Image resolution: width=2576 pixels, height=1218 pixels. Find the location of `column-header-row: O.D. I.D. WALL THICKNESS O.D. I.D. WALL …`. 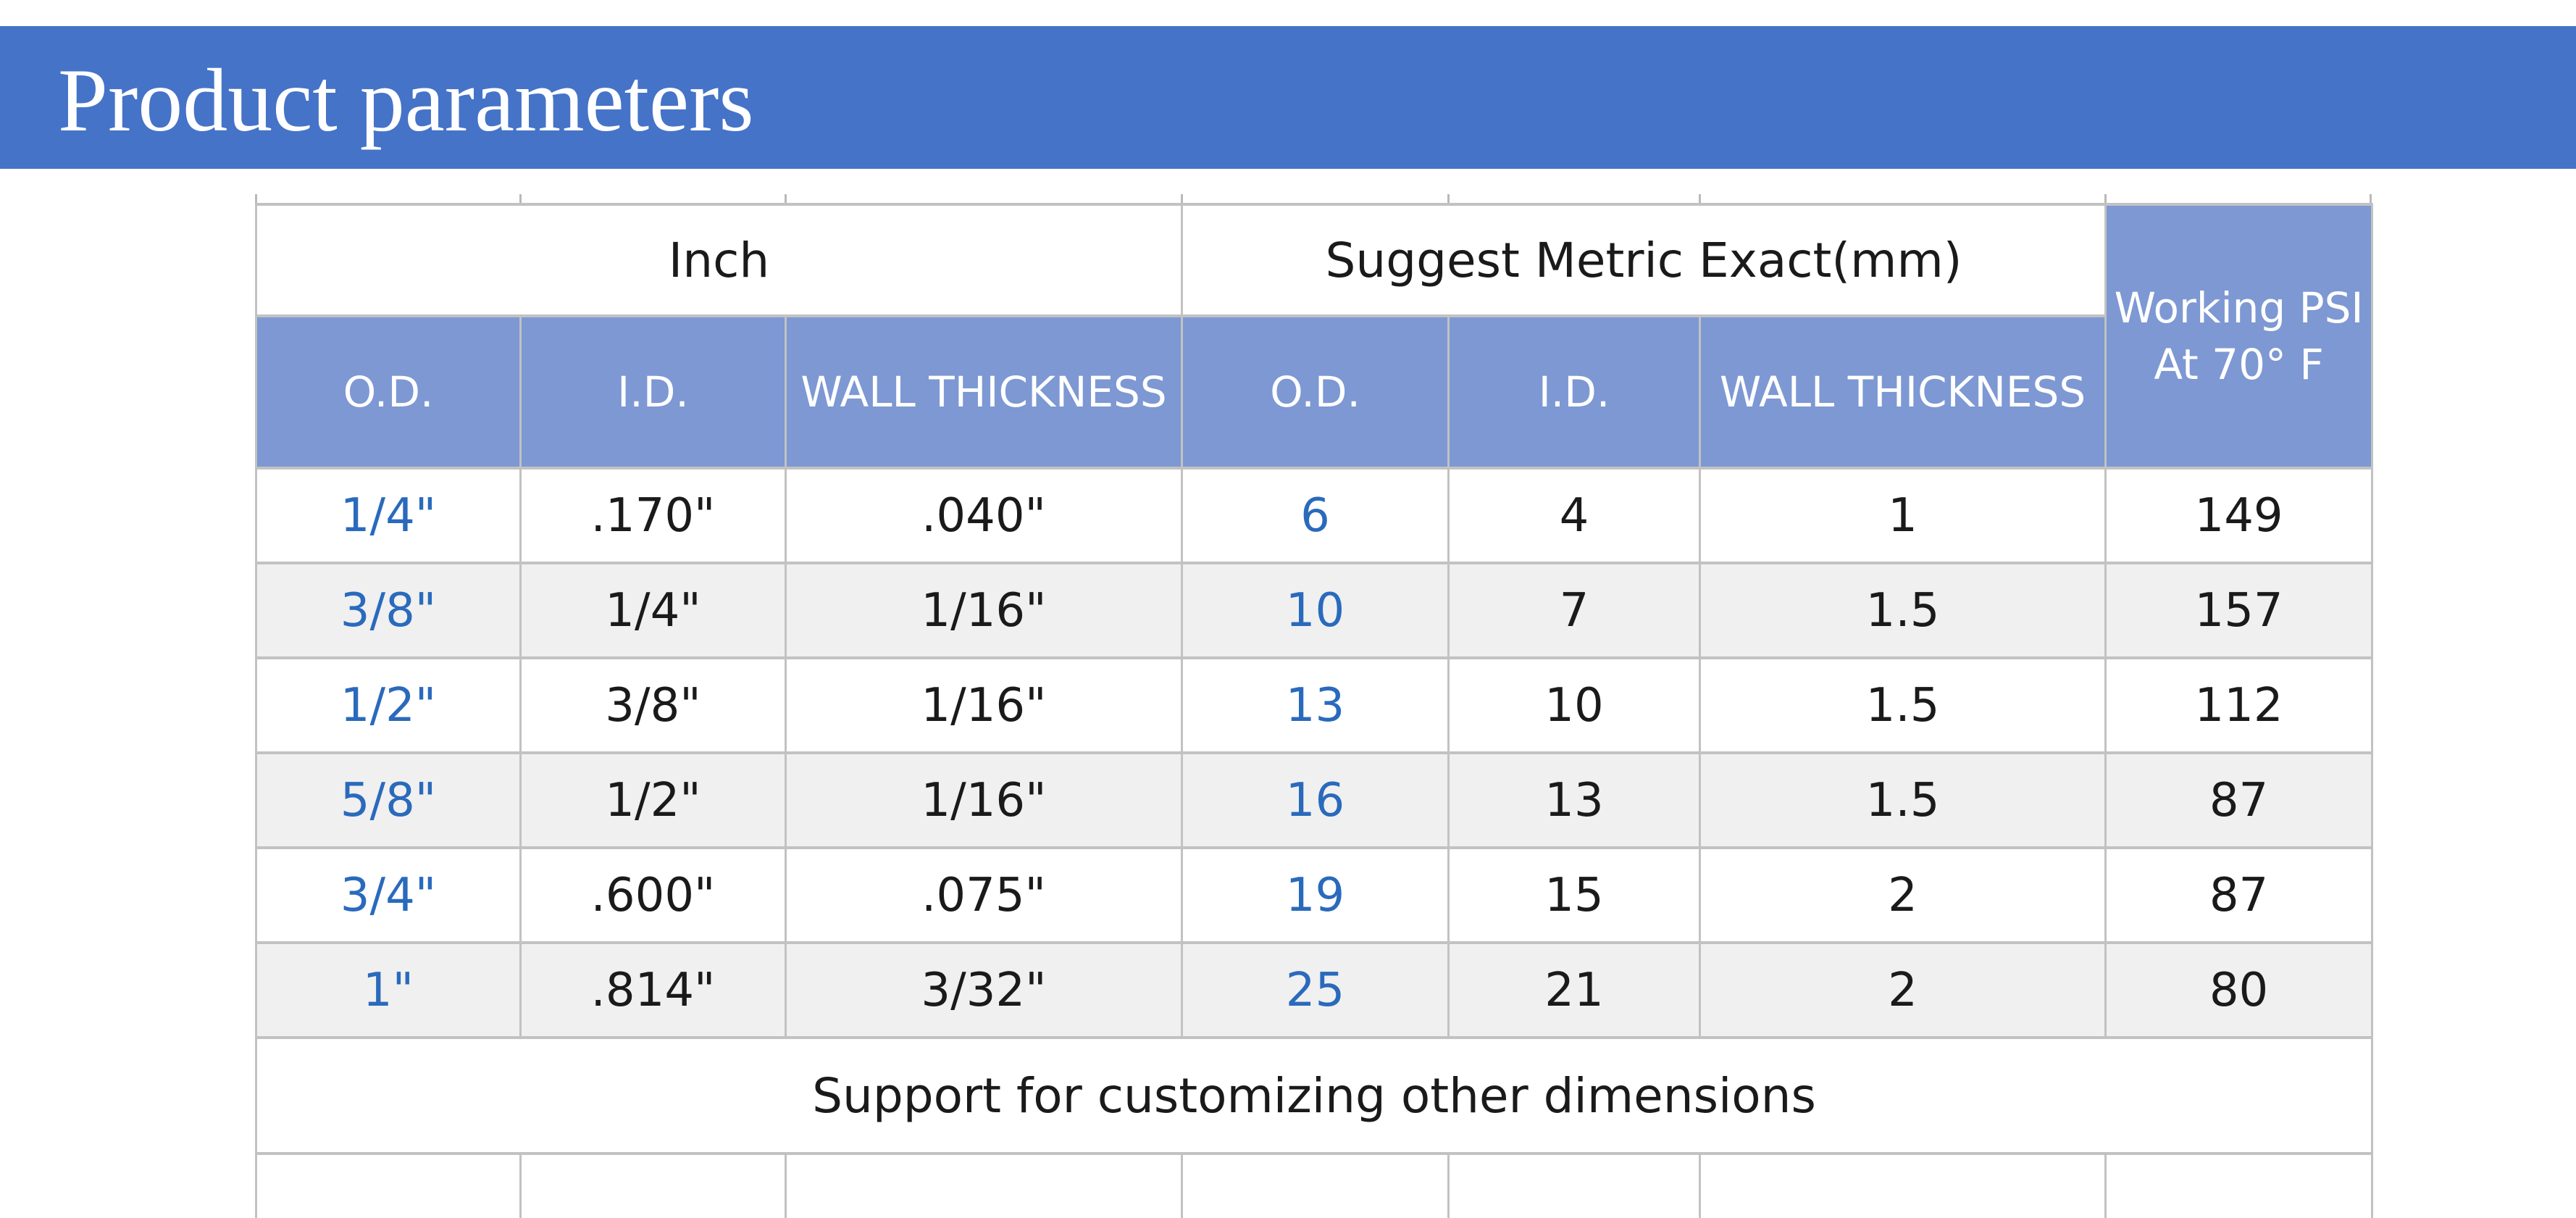

column-header-row: O.D. I.D. WALL THICKNESS O.D. I.D. WALL … is located at coordinates (1313, 392).